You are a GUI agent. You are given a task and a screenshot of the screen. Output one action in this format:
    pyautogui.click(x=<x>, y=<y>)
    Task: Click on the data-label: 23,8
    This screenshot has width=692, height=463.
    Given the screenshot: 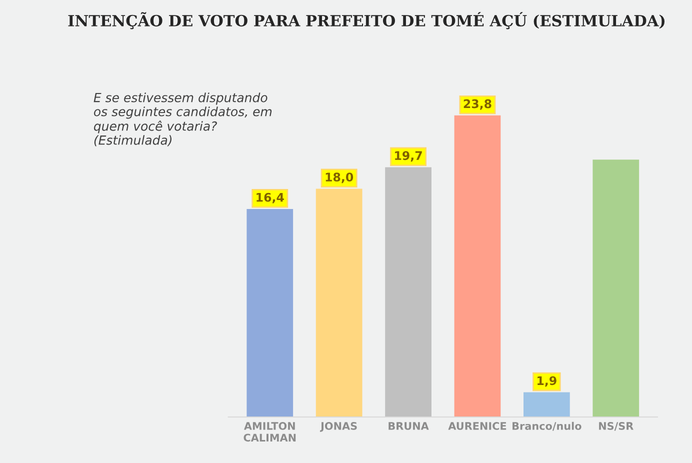 What is the action you would take?
    pyautogui.click(x=478, y=104)
    